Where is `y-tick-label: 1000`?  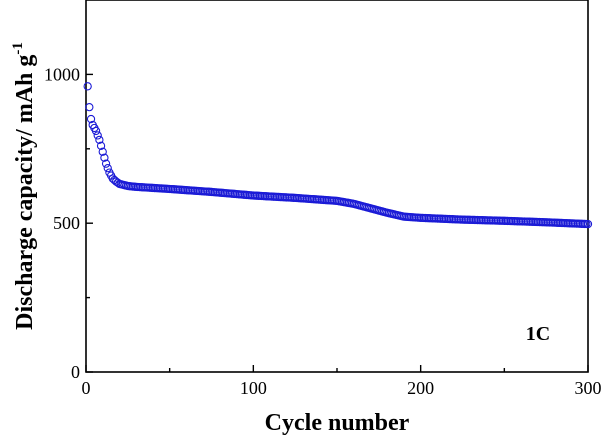
y-tick-label: 1000 is located at coordinates (62, 74).